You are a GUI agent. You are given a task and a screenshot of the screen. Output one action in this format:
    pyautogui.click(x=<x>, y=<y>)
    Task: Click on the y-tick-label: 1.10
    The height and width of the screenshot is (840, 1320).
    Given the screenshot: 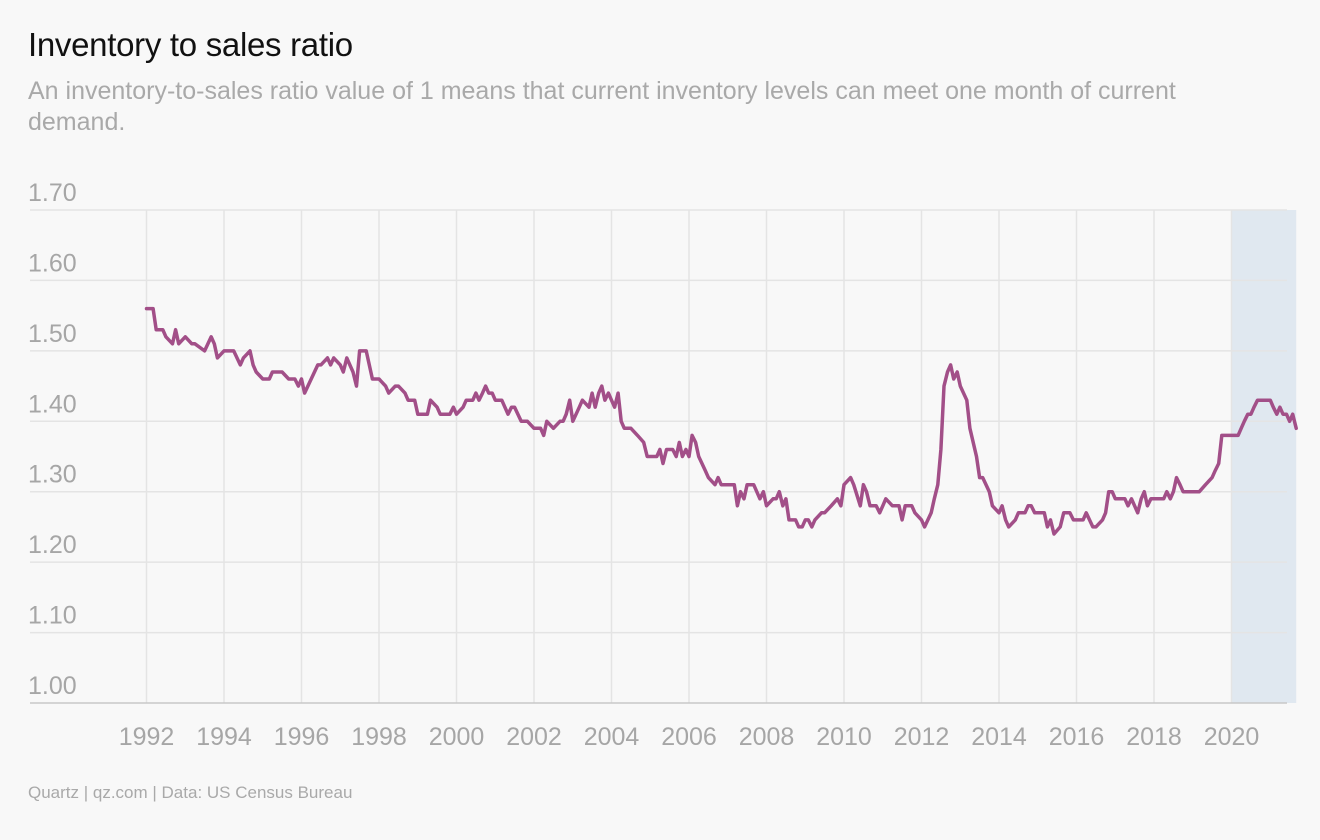 What is the action you would take?
    pyautogui.click(x=52, y=616)
    